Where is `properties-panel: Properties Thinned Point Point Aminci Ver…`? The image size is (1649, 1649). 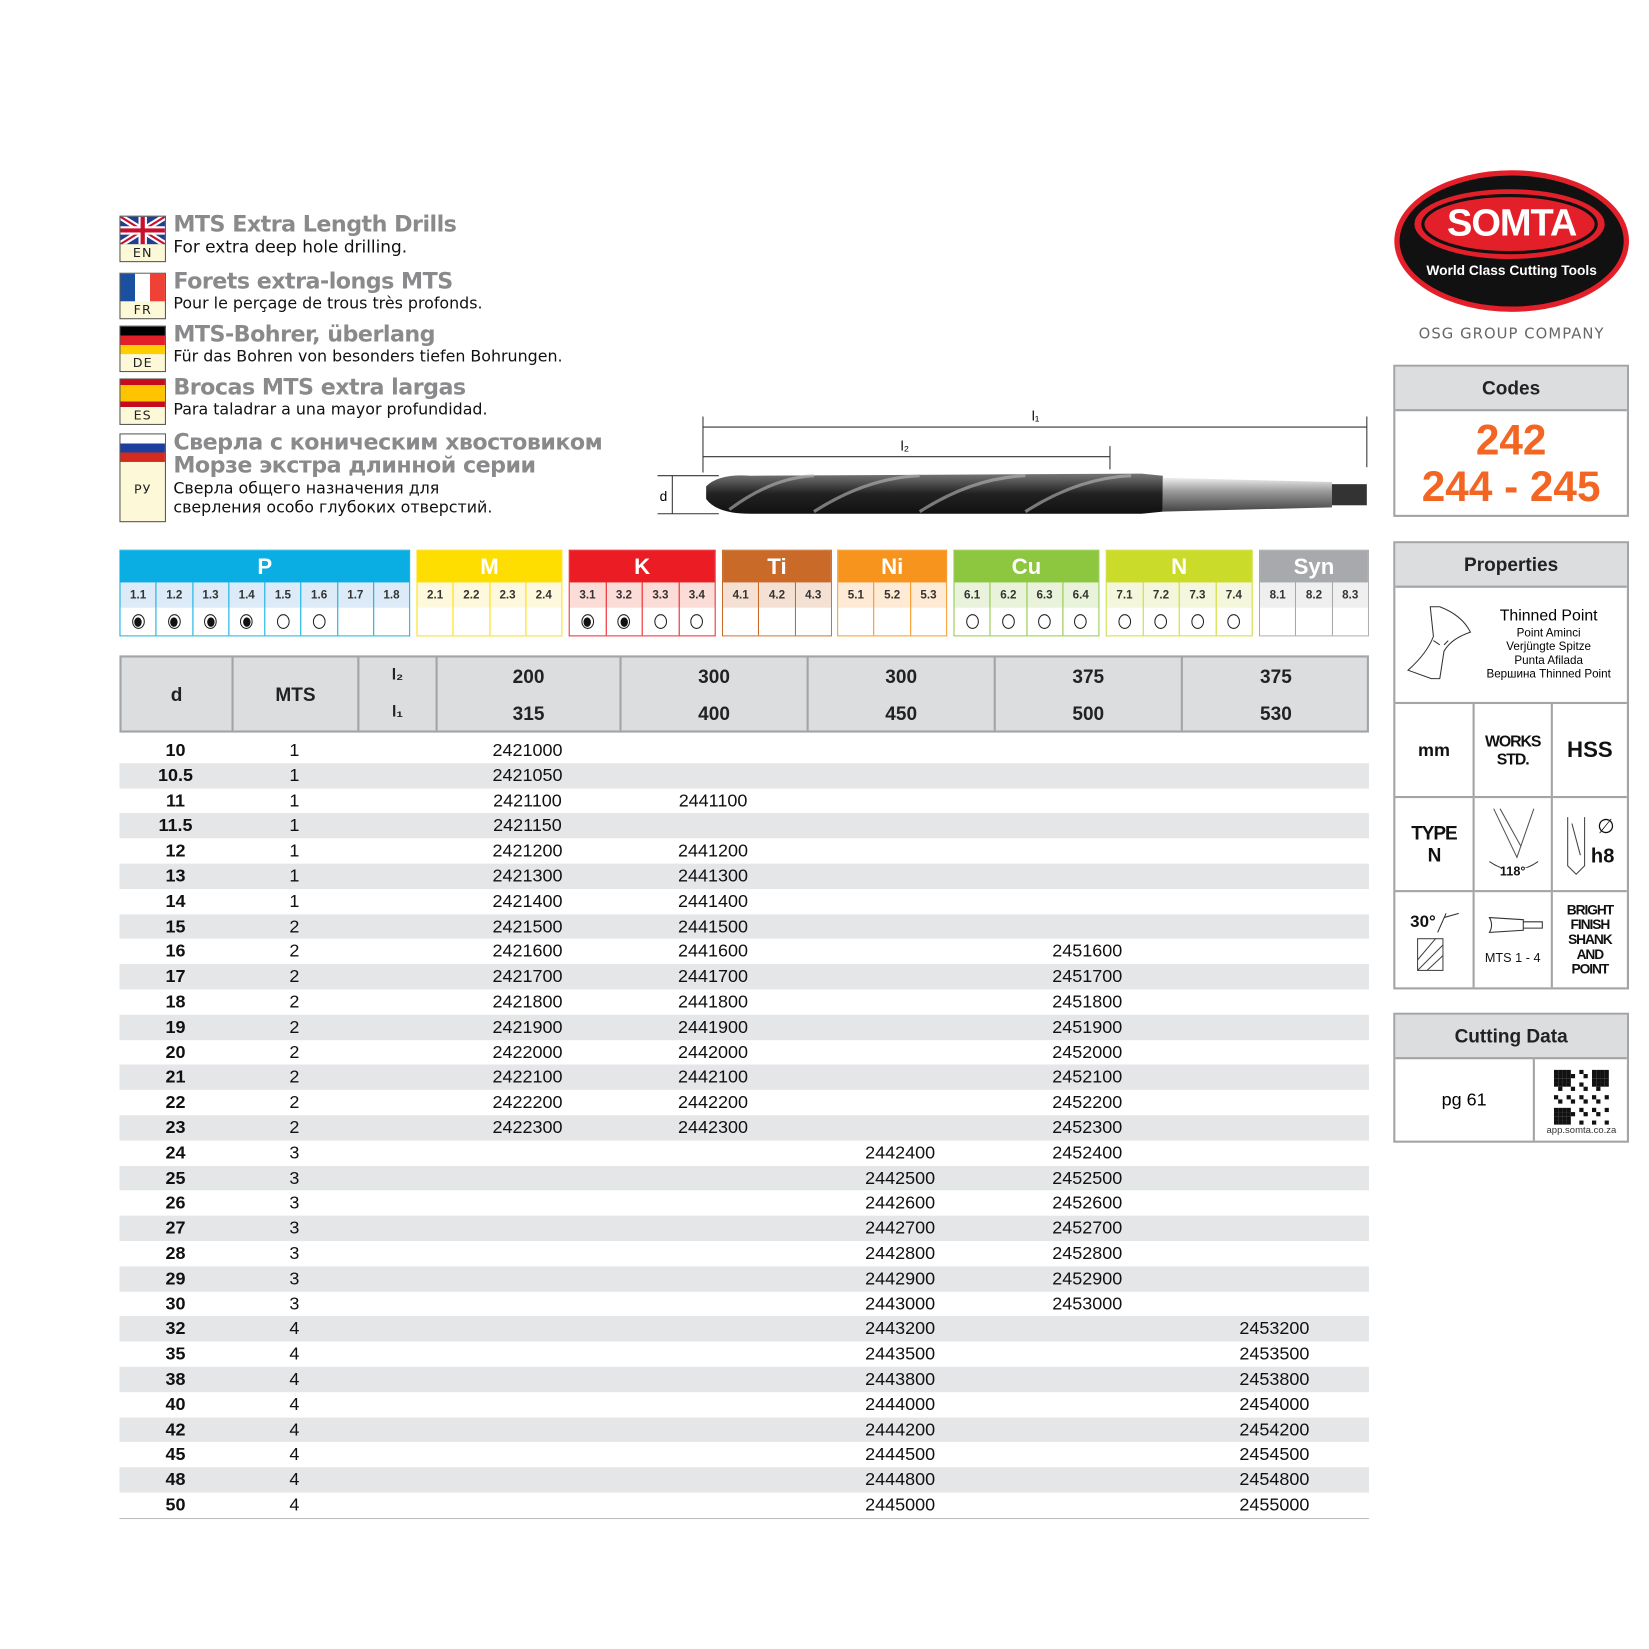
properties-panel: Properties Thinned Point Point Aminci Ver… is located at coordinates (1511, 765).